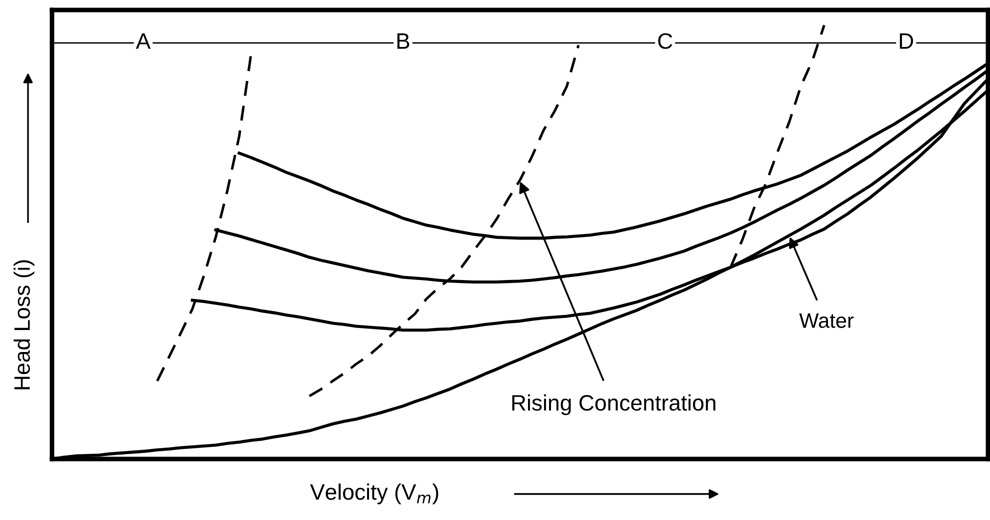  I want to click on annotation: Rising Concentration, so click(614, 405).